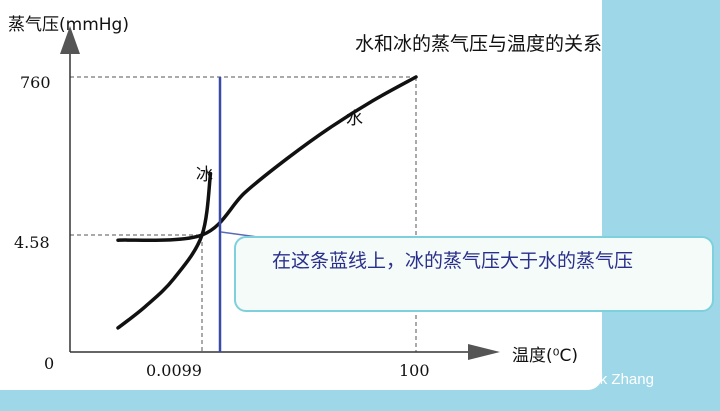 Image resolution: width=720 pixels, height=411 pixels. What do you see at coordinates (32, 242) in the screenshot?
I see `y-tick-4.58: 4.58` at bounding box center [32, 242].